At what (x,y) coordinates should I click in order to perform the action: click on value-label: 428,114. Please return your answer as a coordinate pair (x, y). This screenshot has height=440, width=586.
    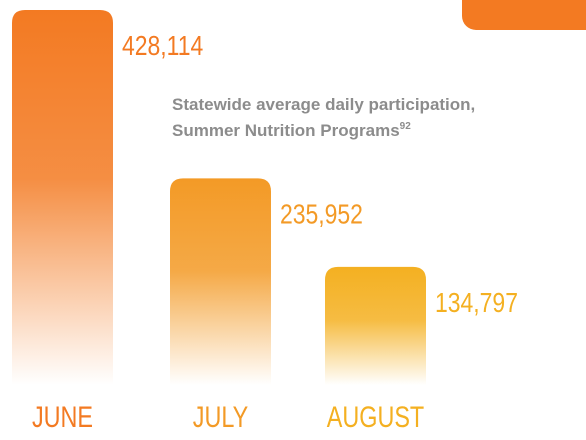
    Looking at the image, I should click on (162, 46).